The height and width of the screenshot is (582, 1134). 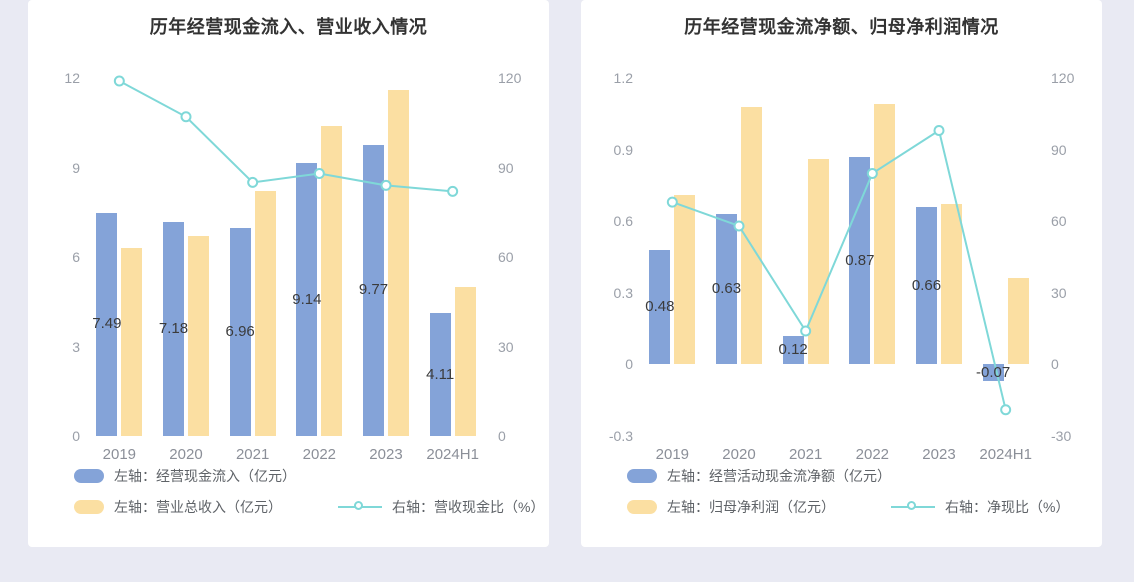 What do you see at coordinates (623, 221) in the screenshot?
I see `y-axis-tick-left: 0.6` at bounding box center [623, 221].